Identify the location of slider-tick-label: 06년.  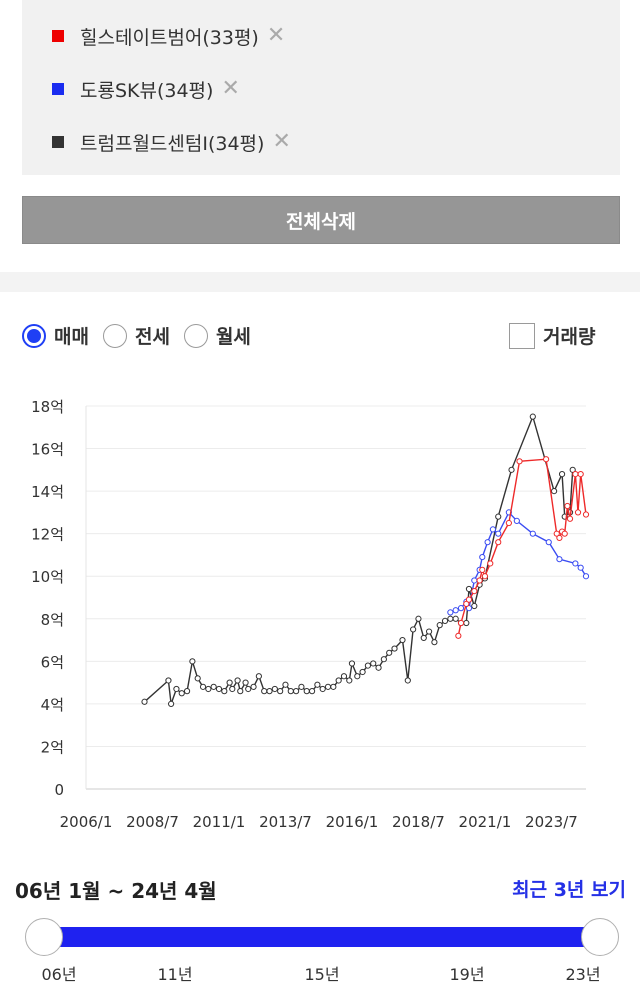
(59, 974).